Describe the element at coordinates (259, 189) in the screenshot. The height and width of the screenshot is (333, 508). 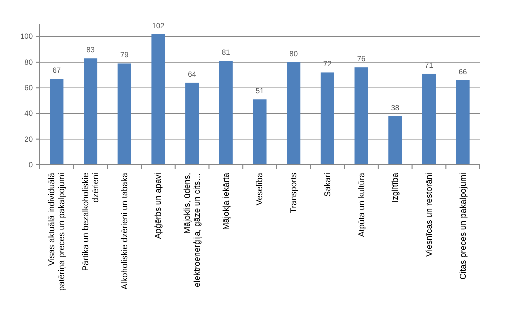
I see `x-tick-label: Veselība` at that location.